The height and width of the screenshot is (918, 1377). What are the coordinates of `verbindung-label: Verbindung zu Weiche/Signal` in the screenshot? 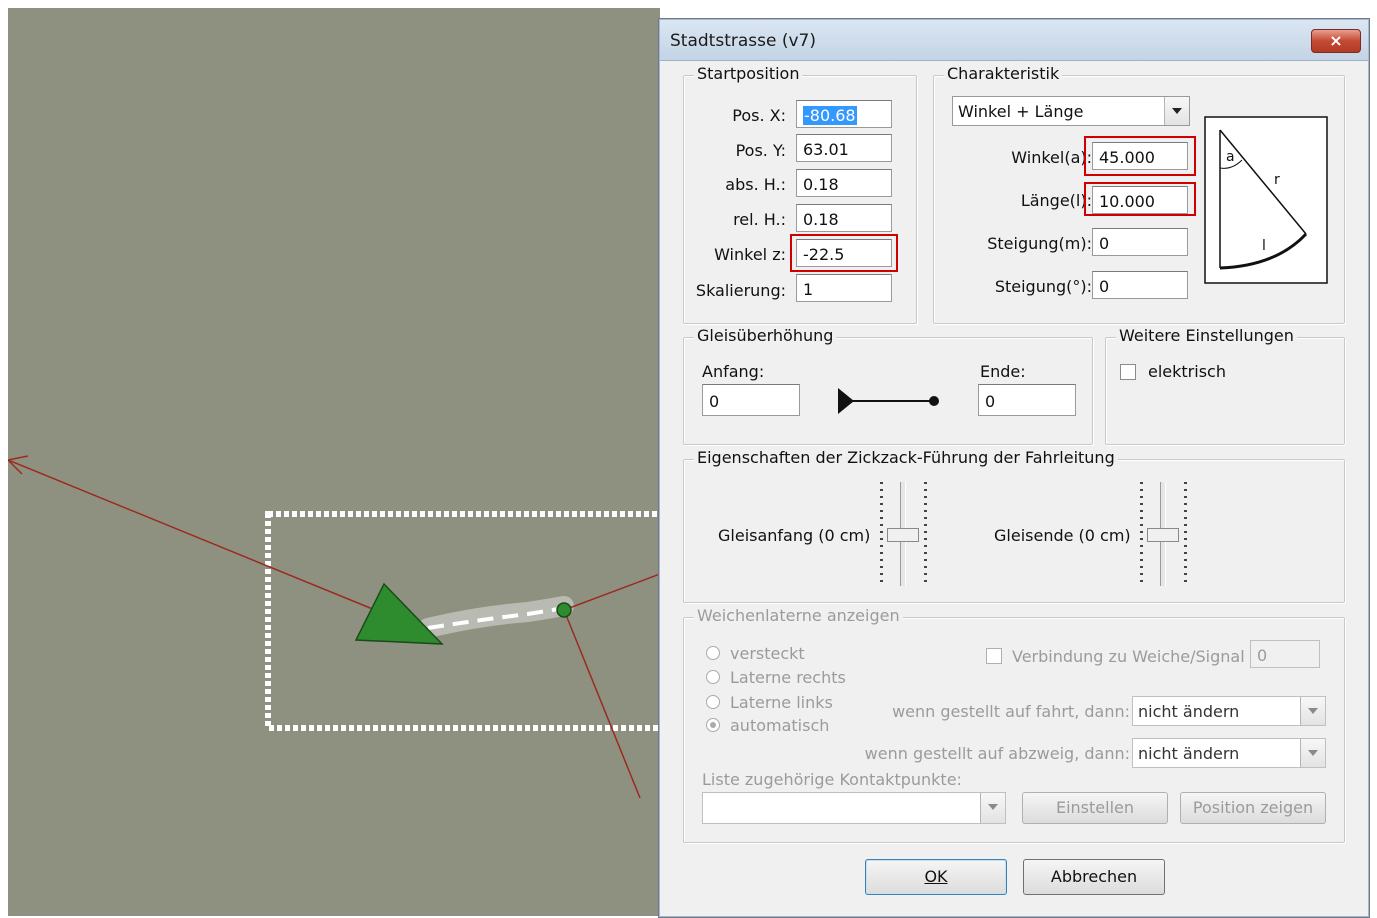 It's located at (1128, 656).